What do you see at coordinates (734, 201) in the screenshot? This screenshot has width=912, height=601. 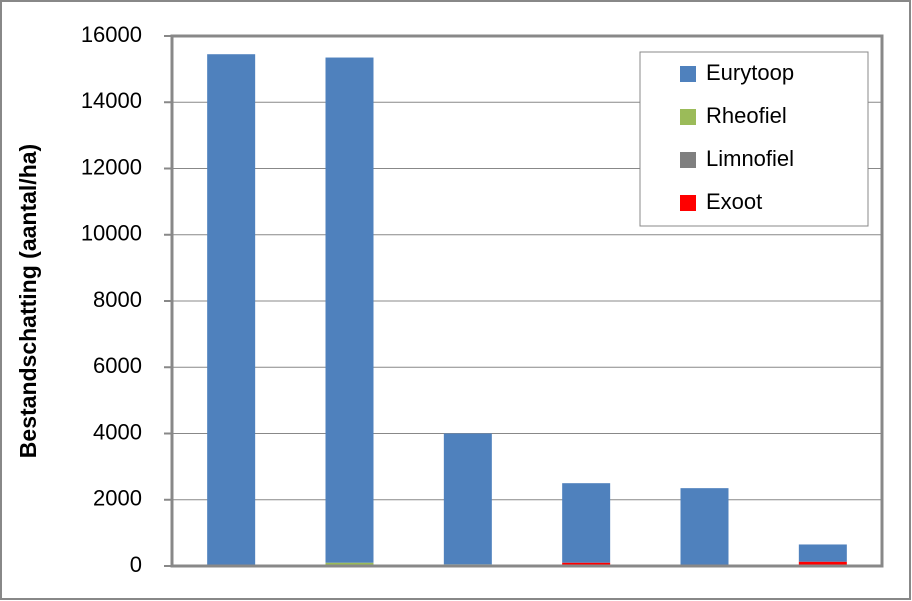 I see `legend-label: Exoot` at bounding box center [734, 201].